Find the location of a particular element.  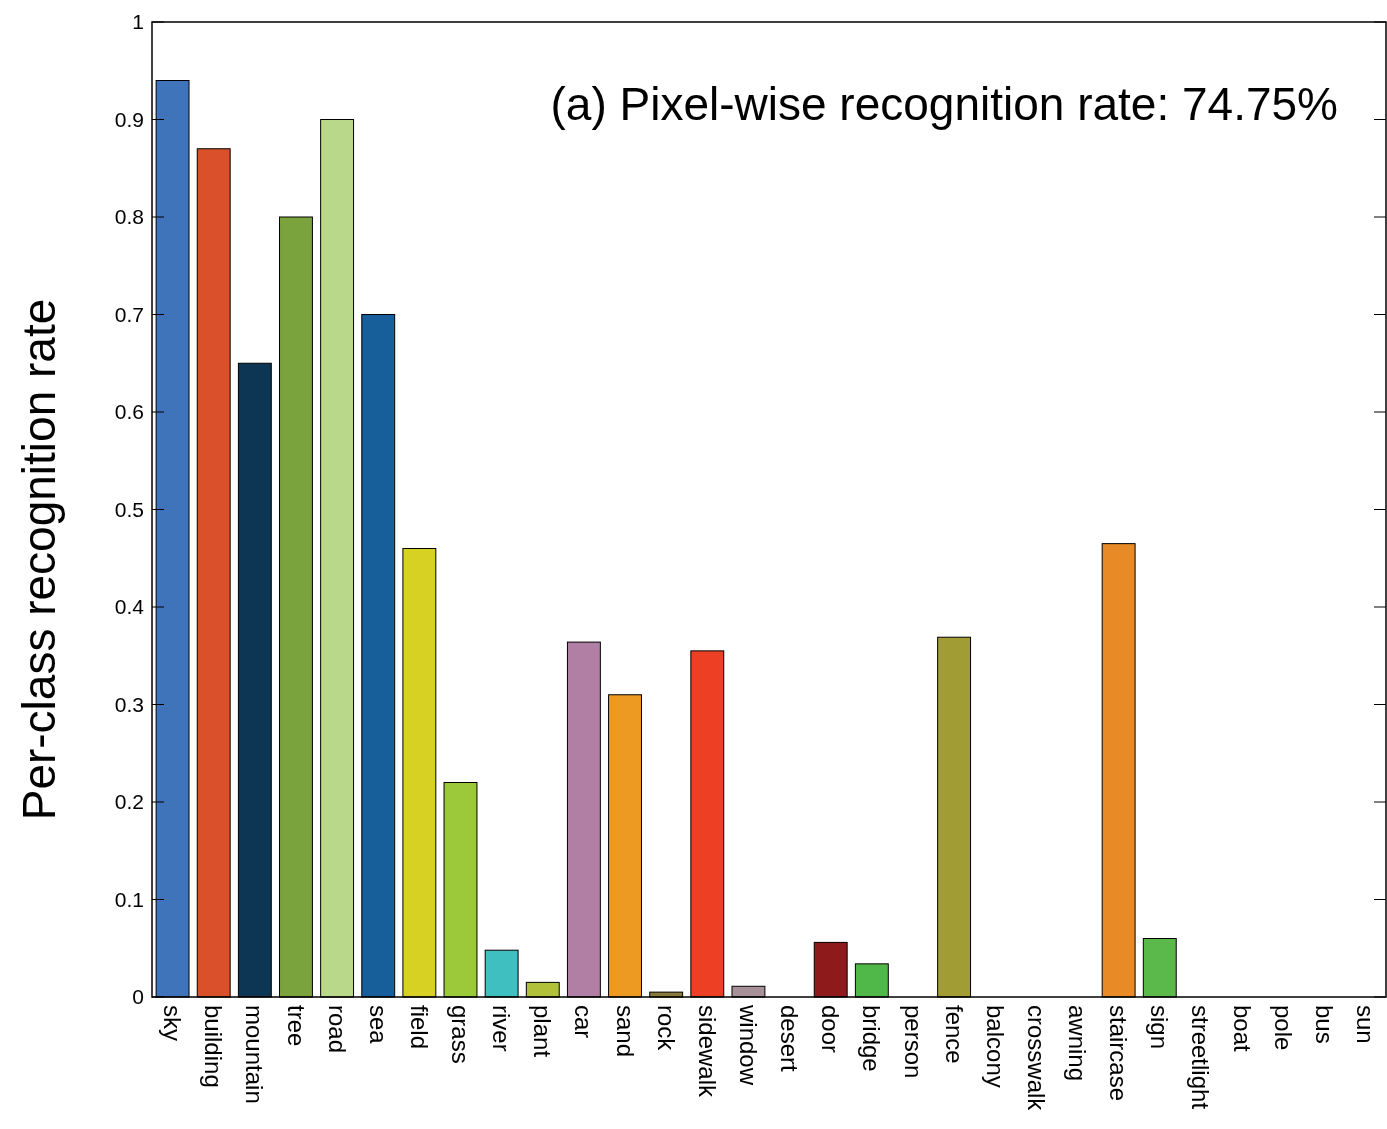

x-tick-label: person is located at coordinates (913, 1042).